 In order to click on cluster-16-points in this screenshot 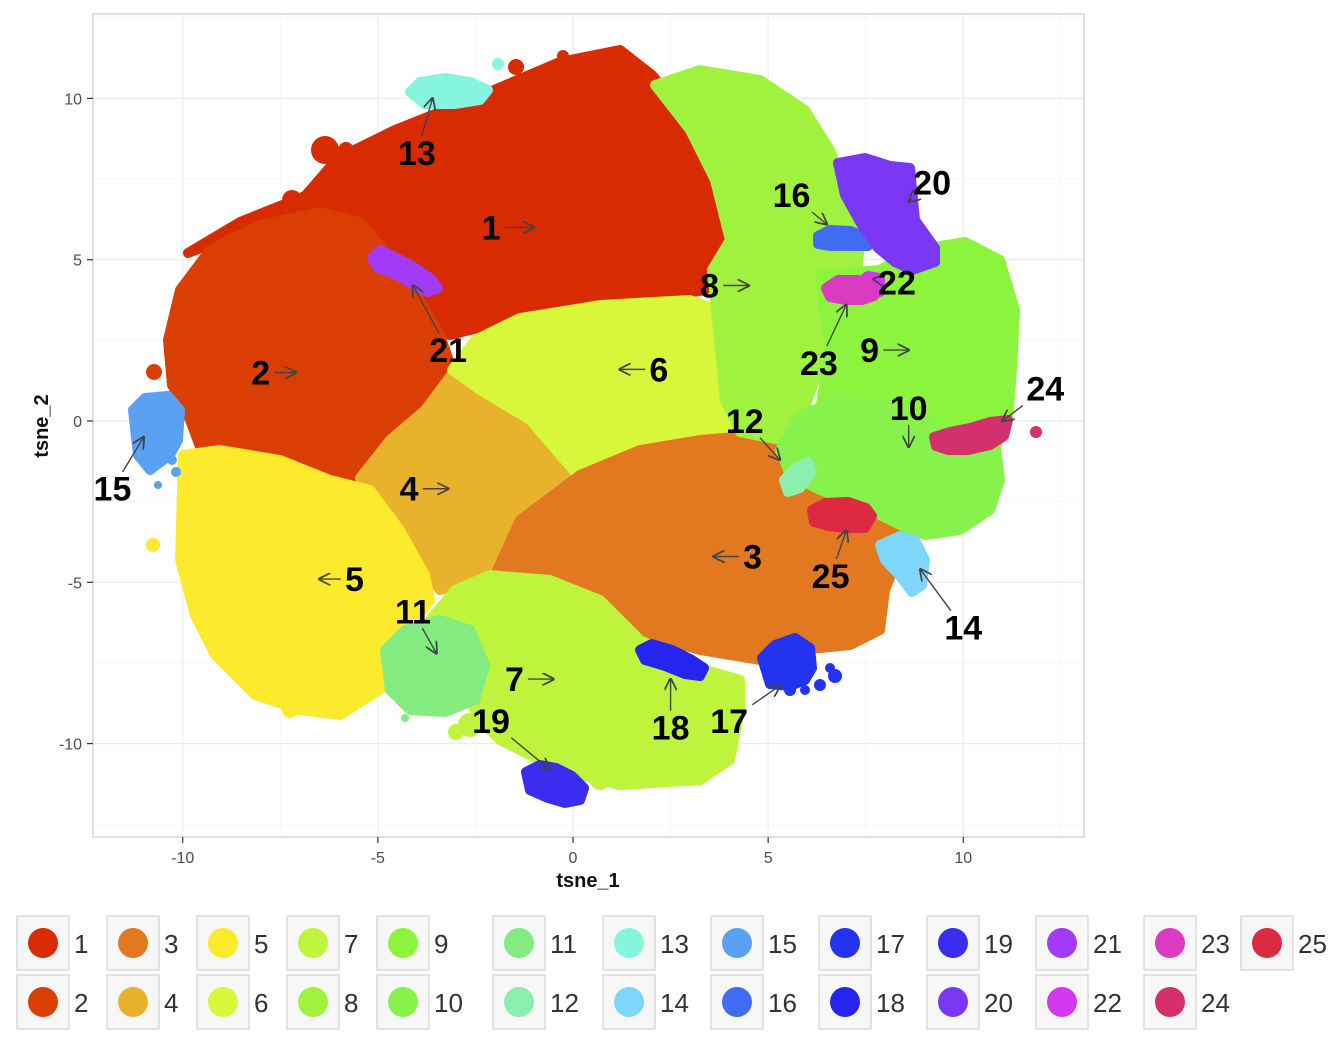, I will do `click(844, 238)`.